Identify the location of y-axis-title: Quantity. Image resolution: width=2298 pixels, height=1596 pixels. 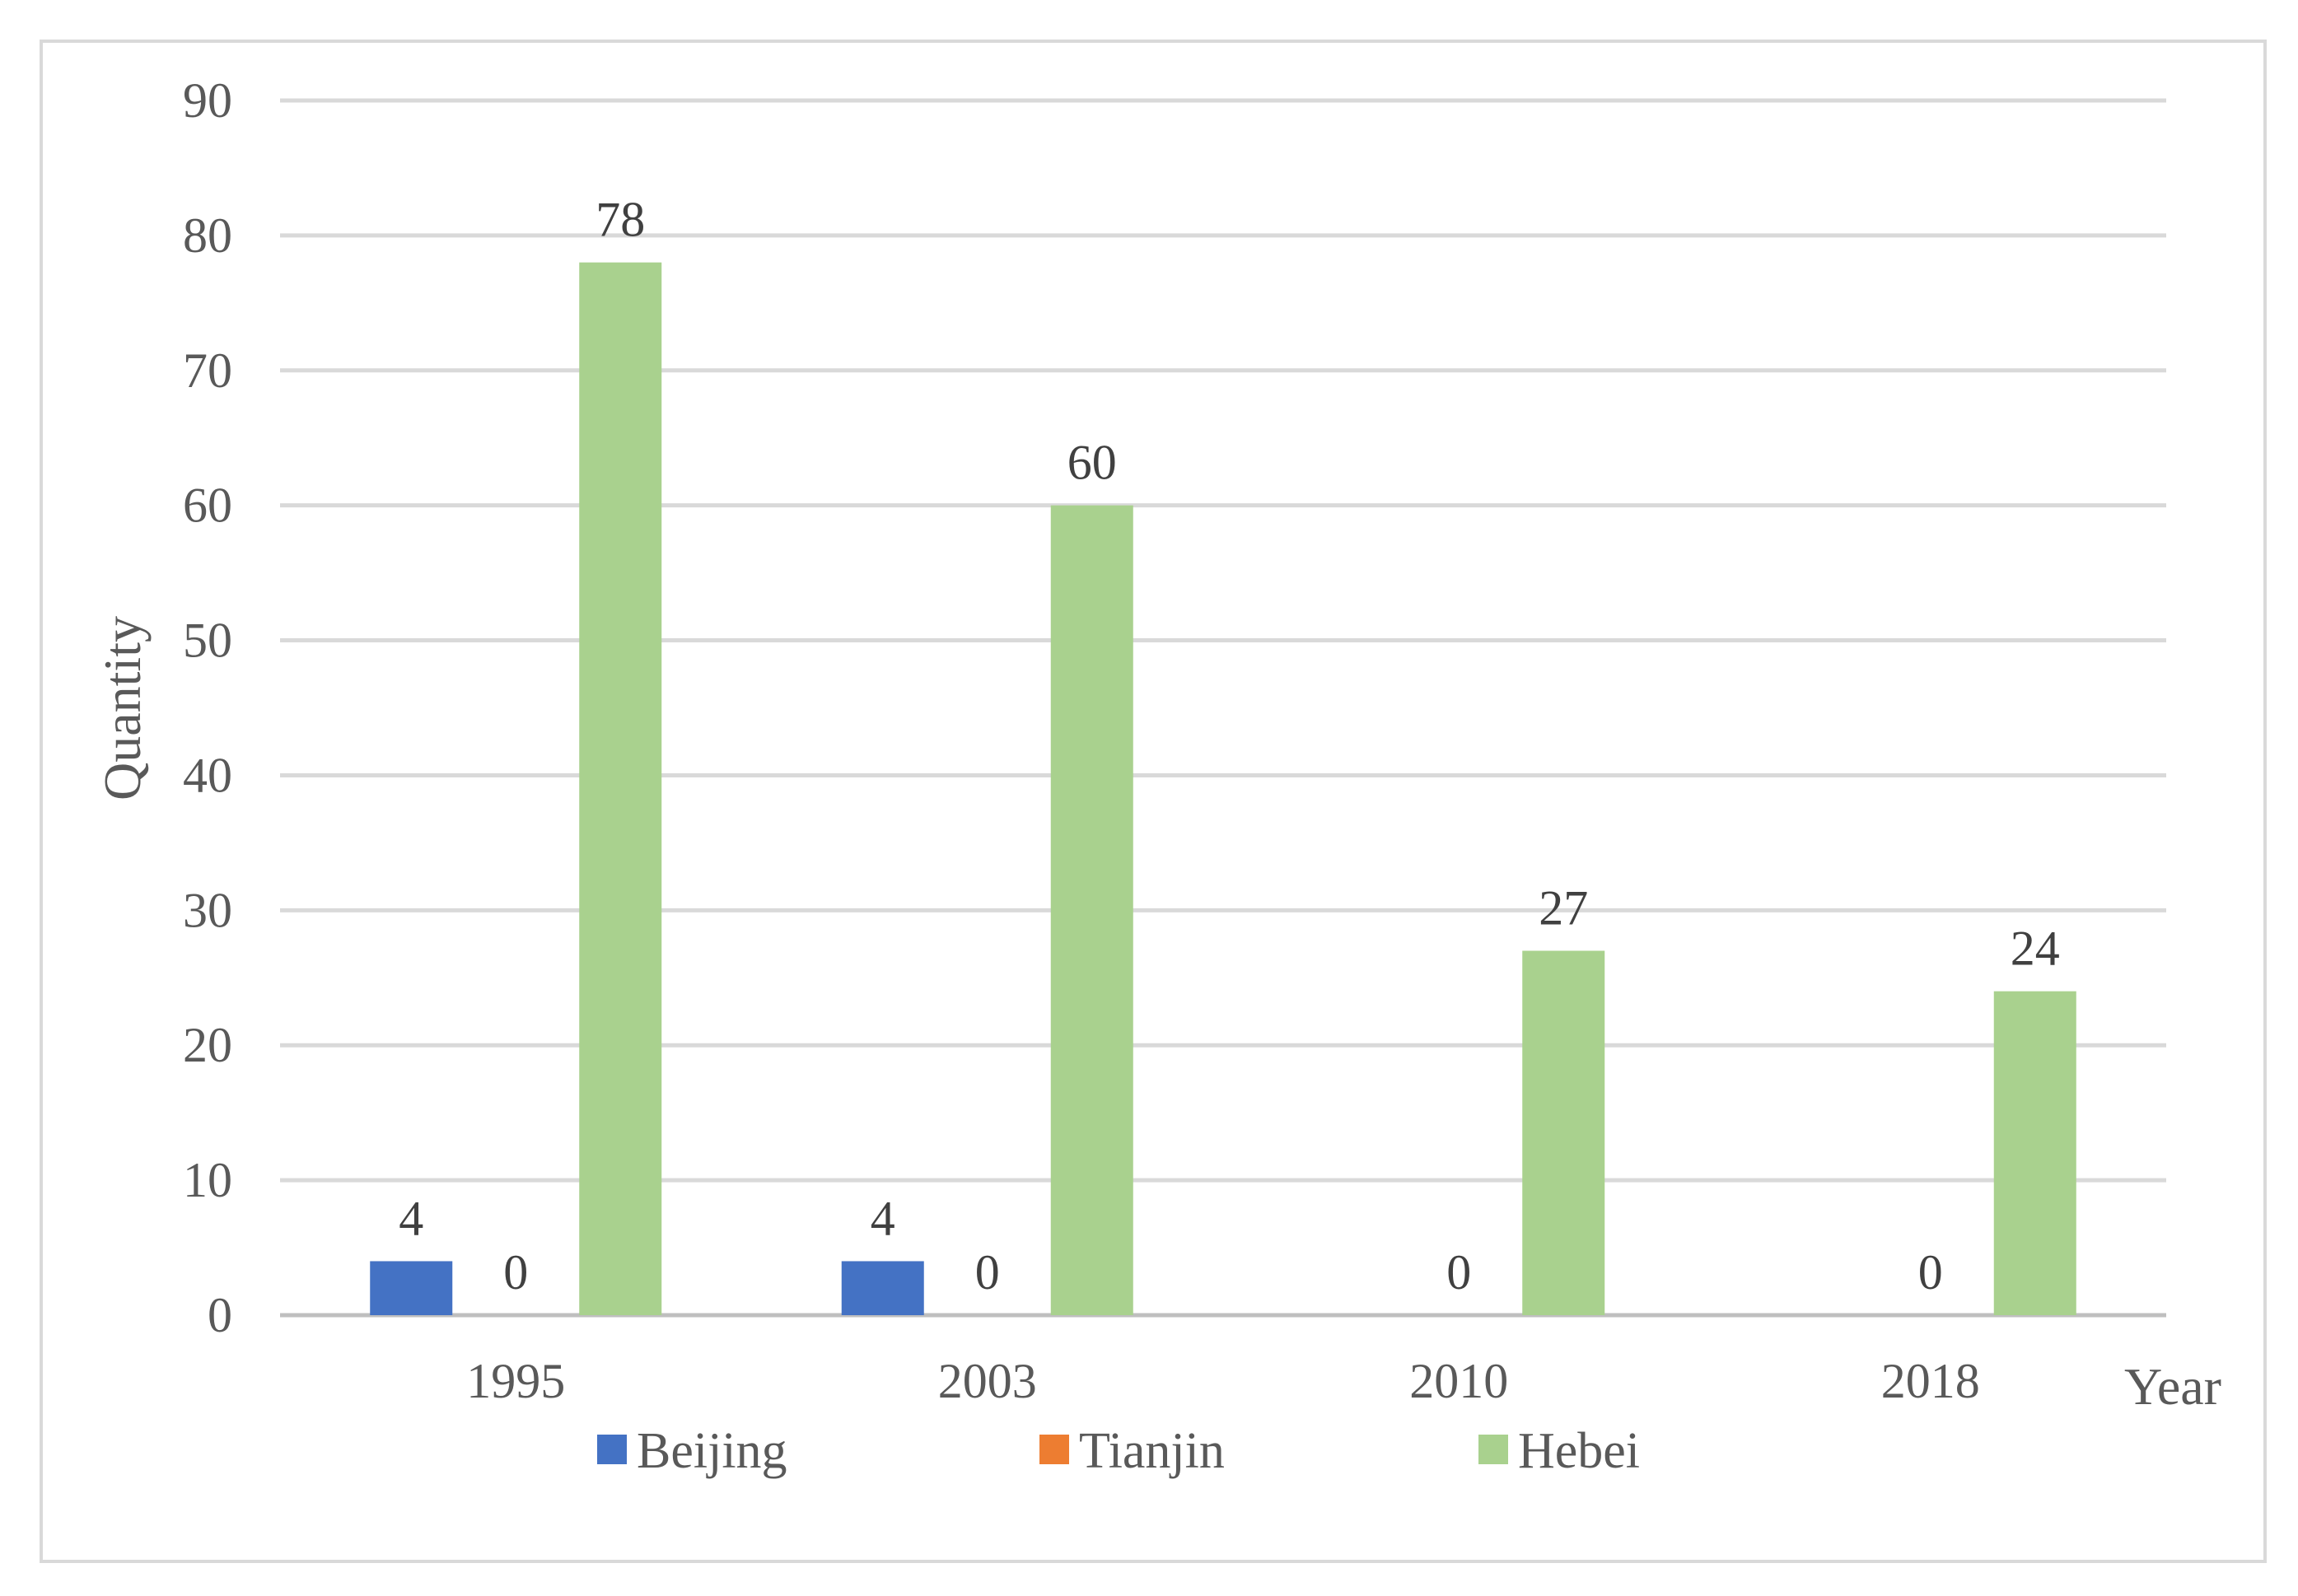
(122, 708).